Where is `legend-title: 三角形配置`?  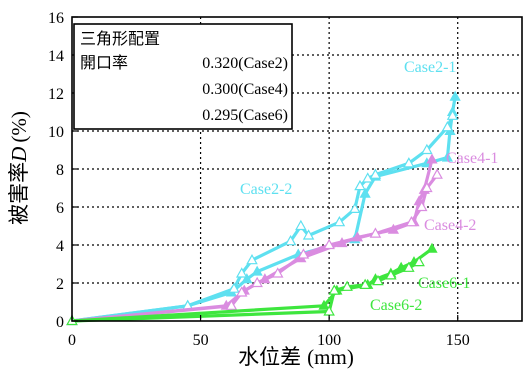 legend-title: 三角形配置 is located at coordinates (120, 38).